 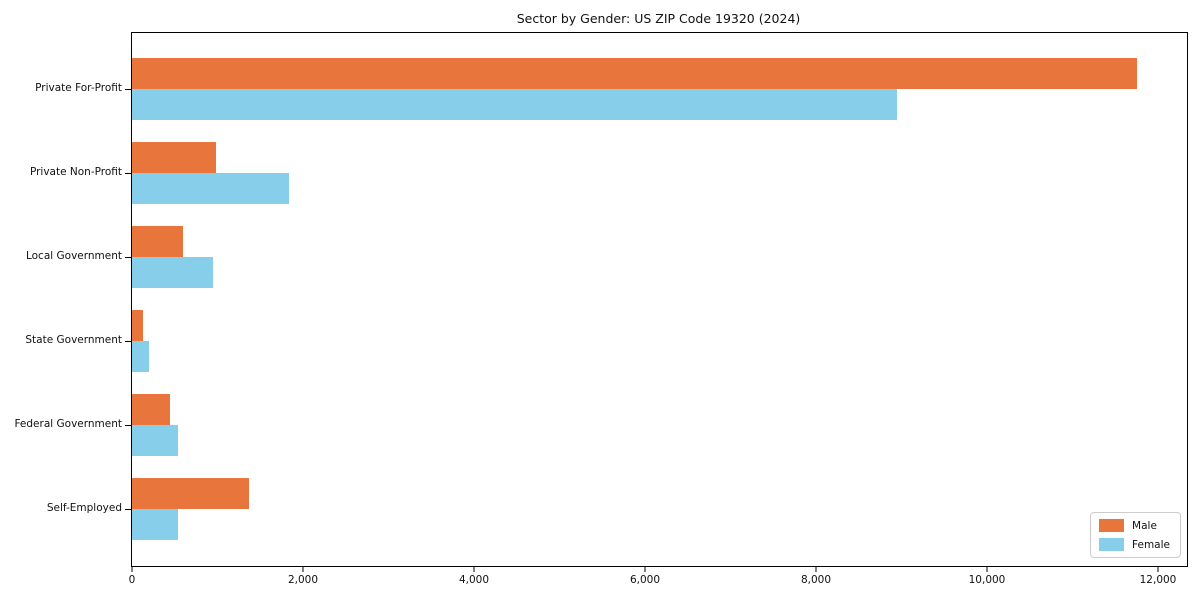 I want to click on x-tick-label: 10,000, so click(x=987, y=580).